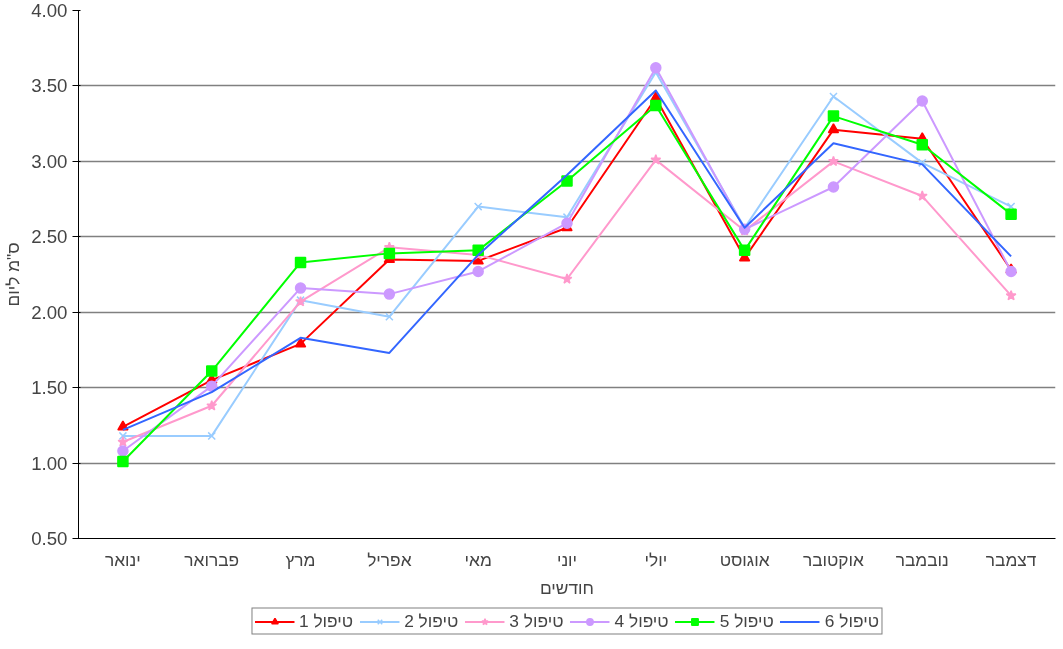 The image size is (1063, 649). What do you see at coordinates (49, 161) in the screenshot?
I see `y-tick-label: 3.00` at bounding box center [49, 161].